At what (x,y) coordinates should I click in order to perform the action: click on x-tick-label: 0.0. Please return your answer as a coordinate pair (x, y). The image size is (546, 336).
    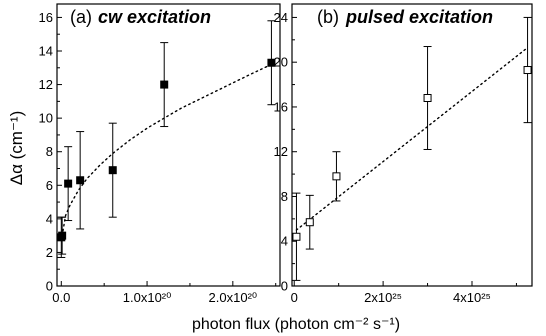
    Looking at the image, I should click on (61, 297).